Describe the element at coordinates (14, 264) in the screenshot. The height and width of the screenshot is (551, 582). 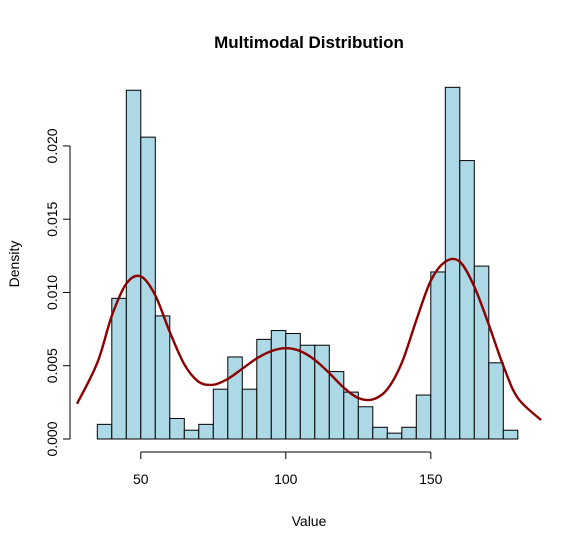
I see `y-axis-label: Density` at that location.